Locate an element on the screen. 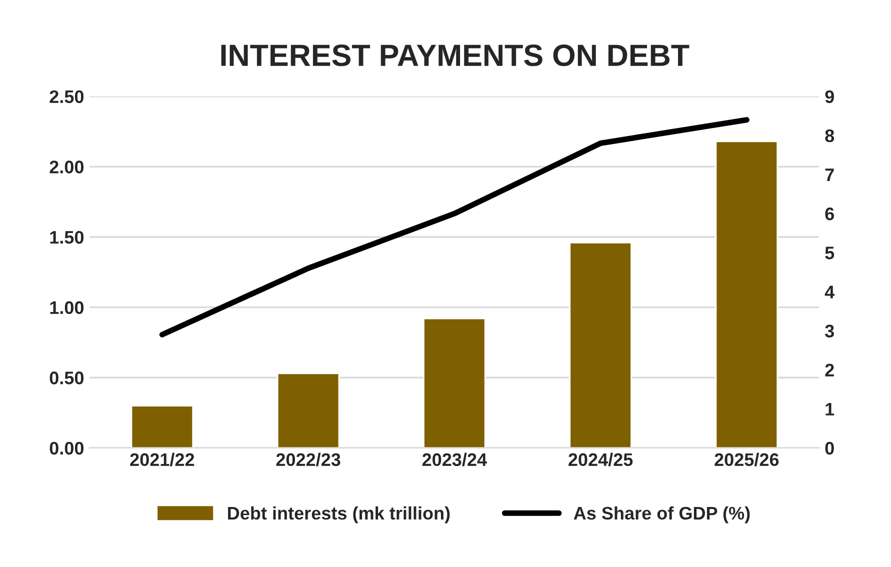 The image size is (891, 567). y2-tick-label: 0 is located at coordinates (829, 448).